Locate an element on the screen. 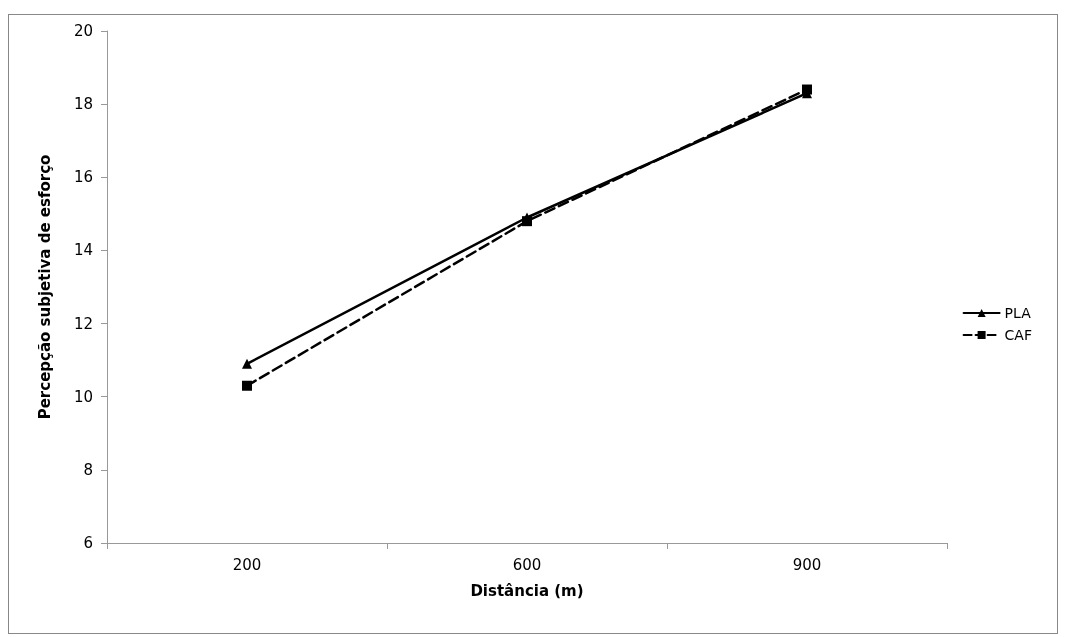  x-tick-label: 200 is located at coordinates (247, 564).